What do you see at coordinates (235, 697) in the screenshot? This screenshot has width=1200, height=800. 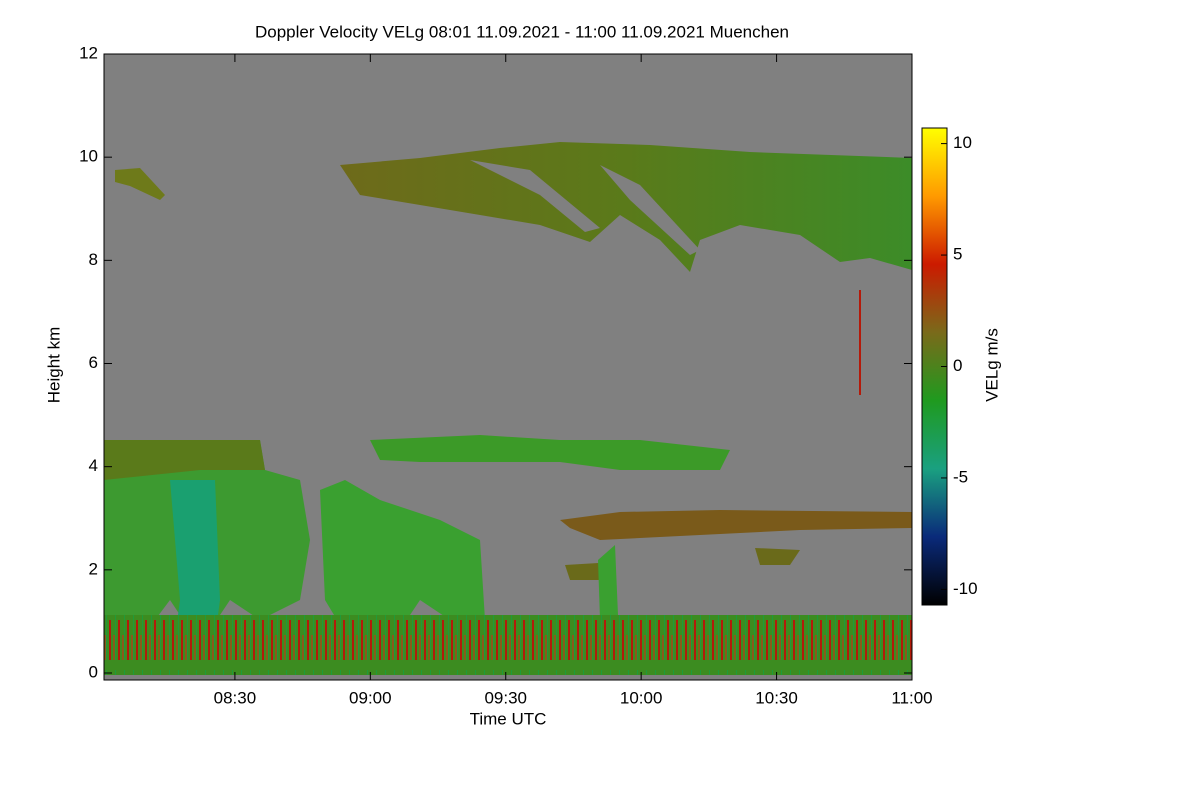 I see `x-tick-label: 08:30` at bounding box center [235, 697].